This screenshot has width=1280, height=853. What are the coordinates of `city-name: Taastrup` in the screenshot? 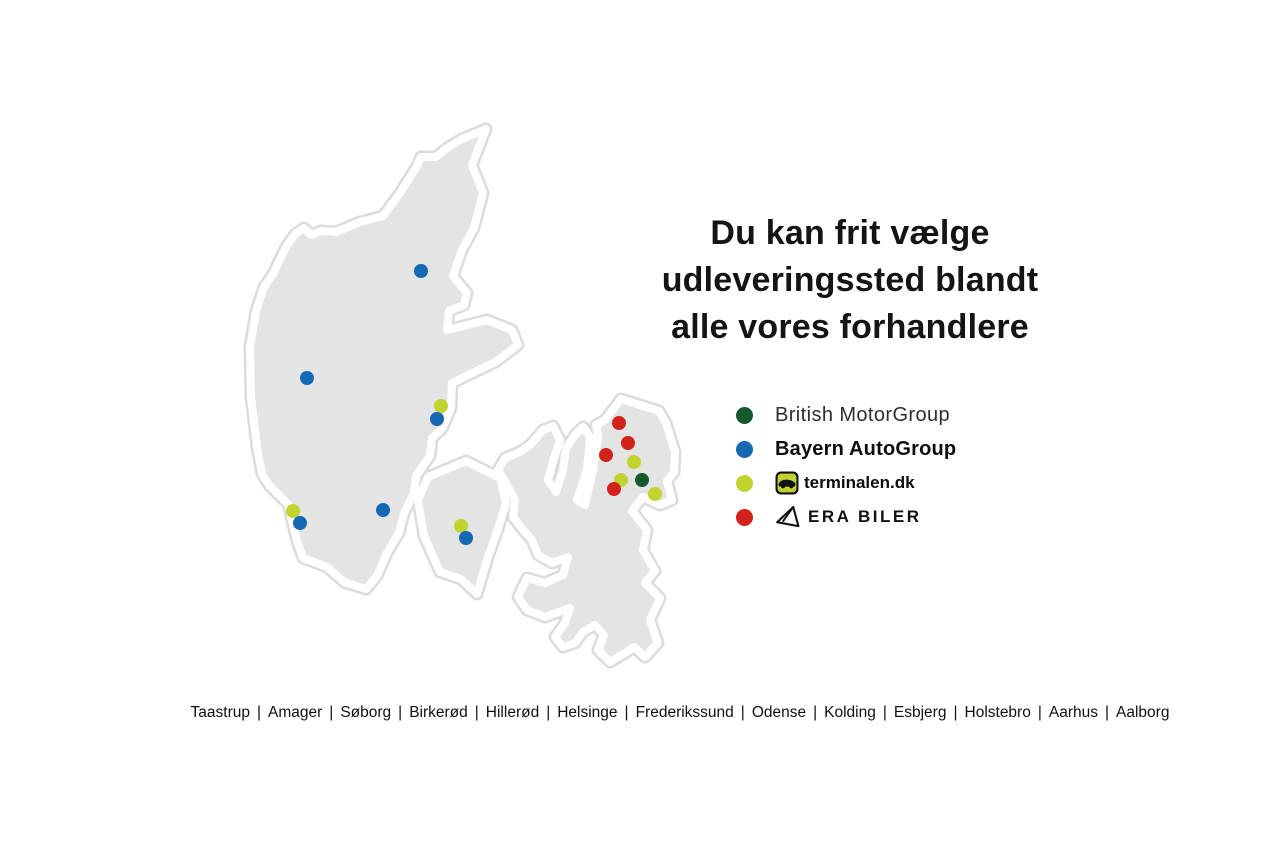 It's located at (220, 712).